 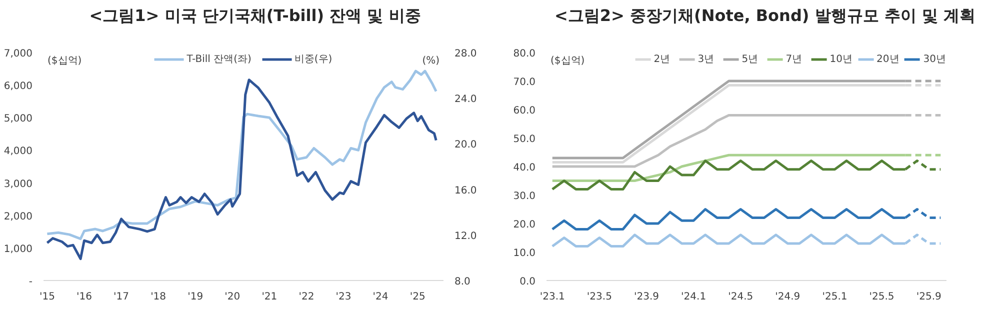 What do you see at coordinates (751, 59) in the screenshot?
I see `legend-label: 5년` at bounding box center [751, 59].